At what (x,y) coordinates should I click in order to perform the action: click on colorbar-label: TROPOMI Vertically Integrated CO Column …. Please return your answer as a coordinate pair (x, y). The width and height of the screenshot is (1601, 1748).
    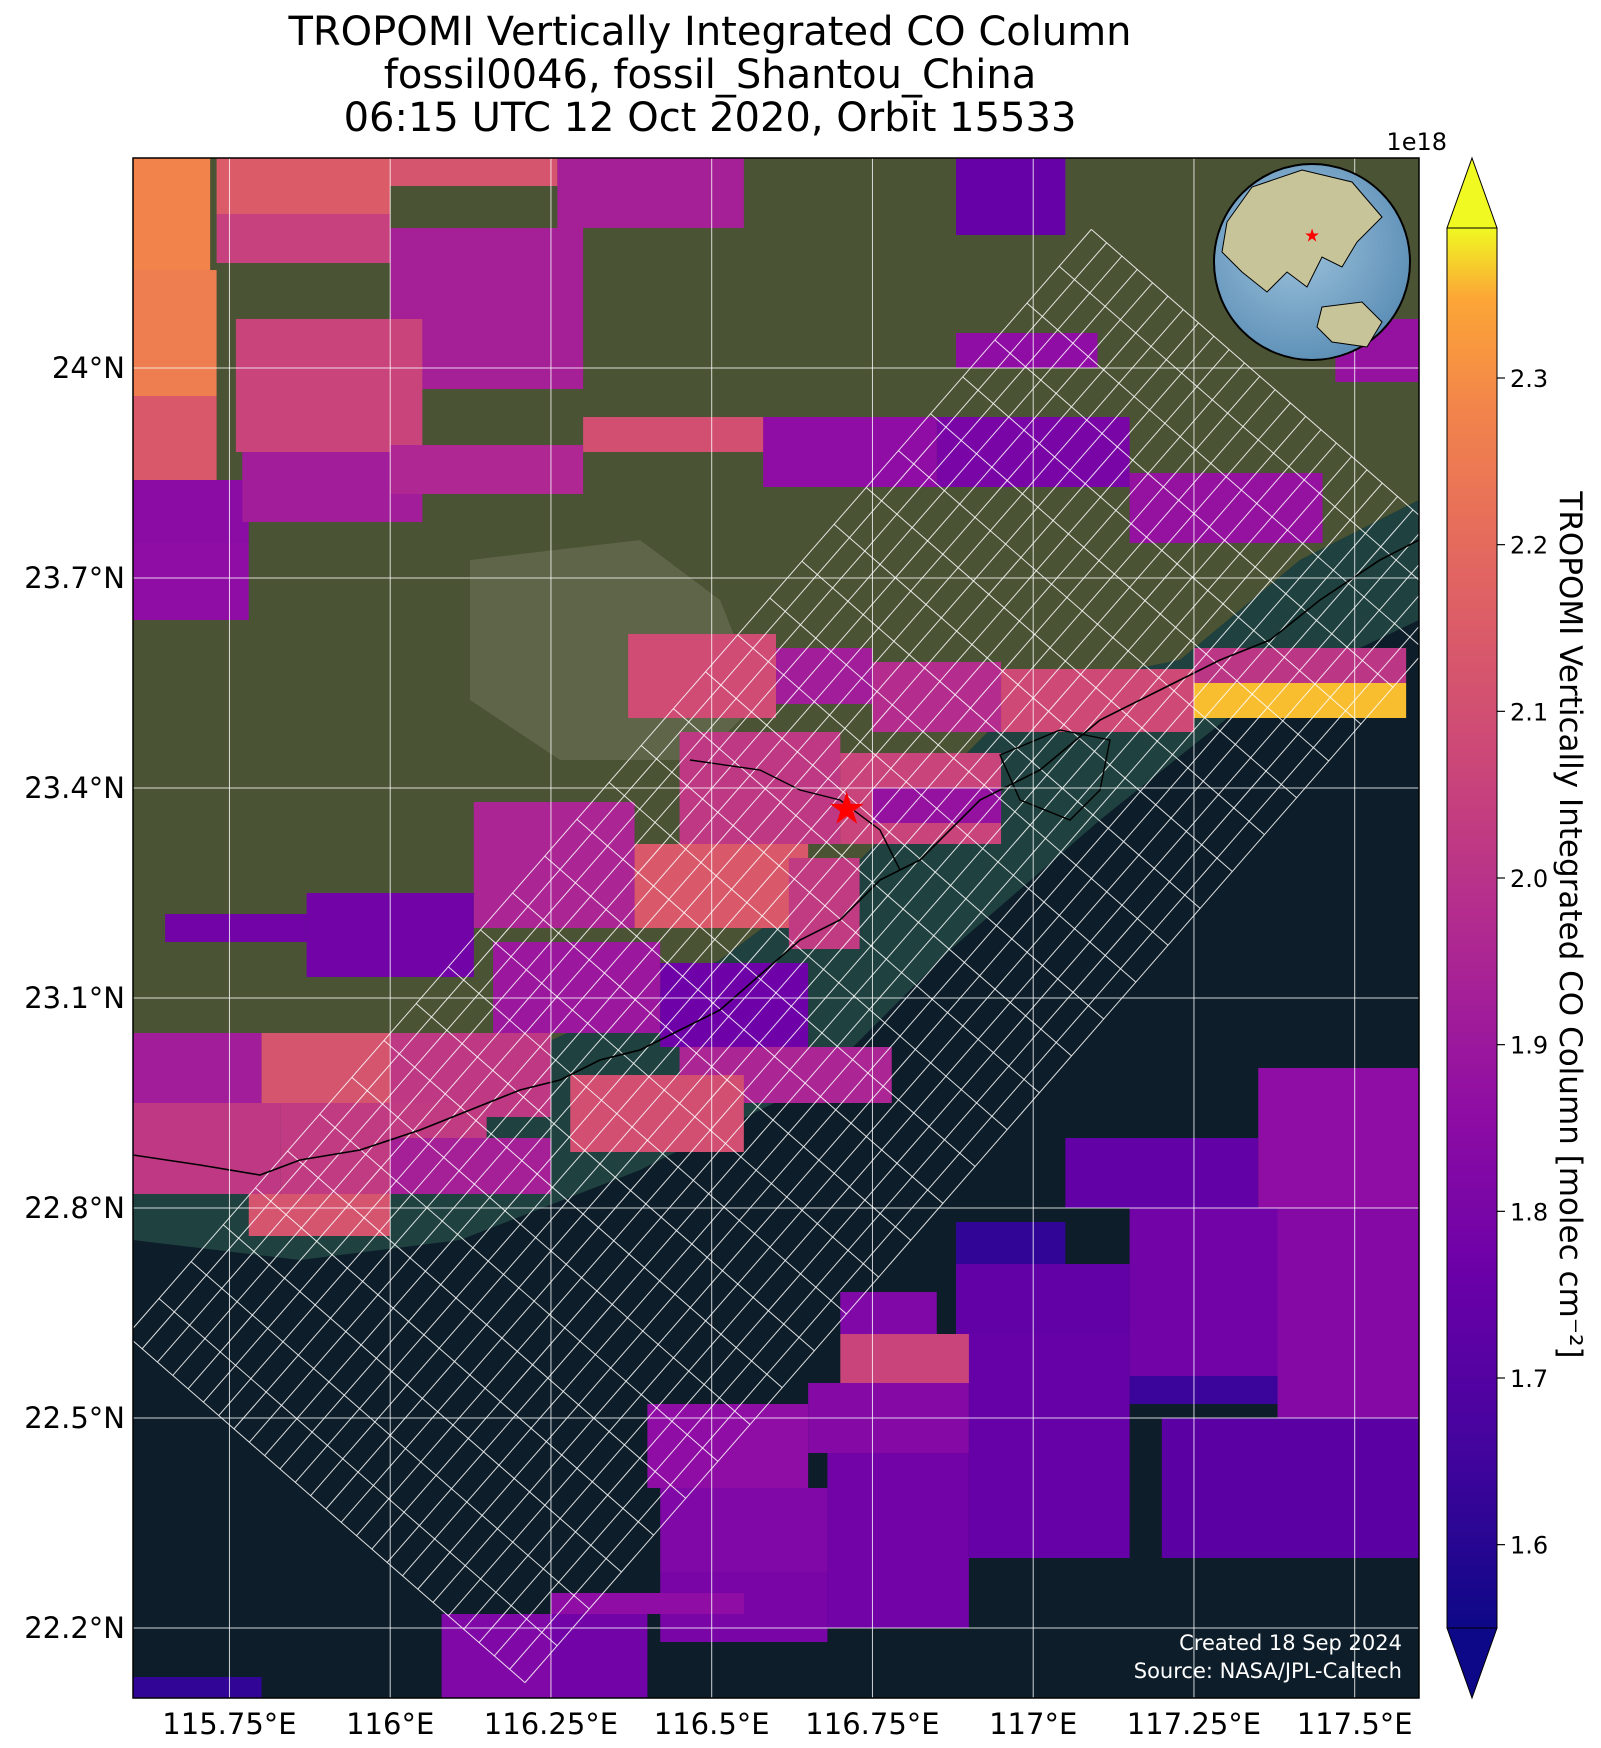
    Looking at the image, I should click on (1570, 924).